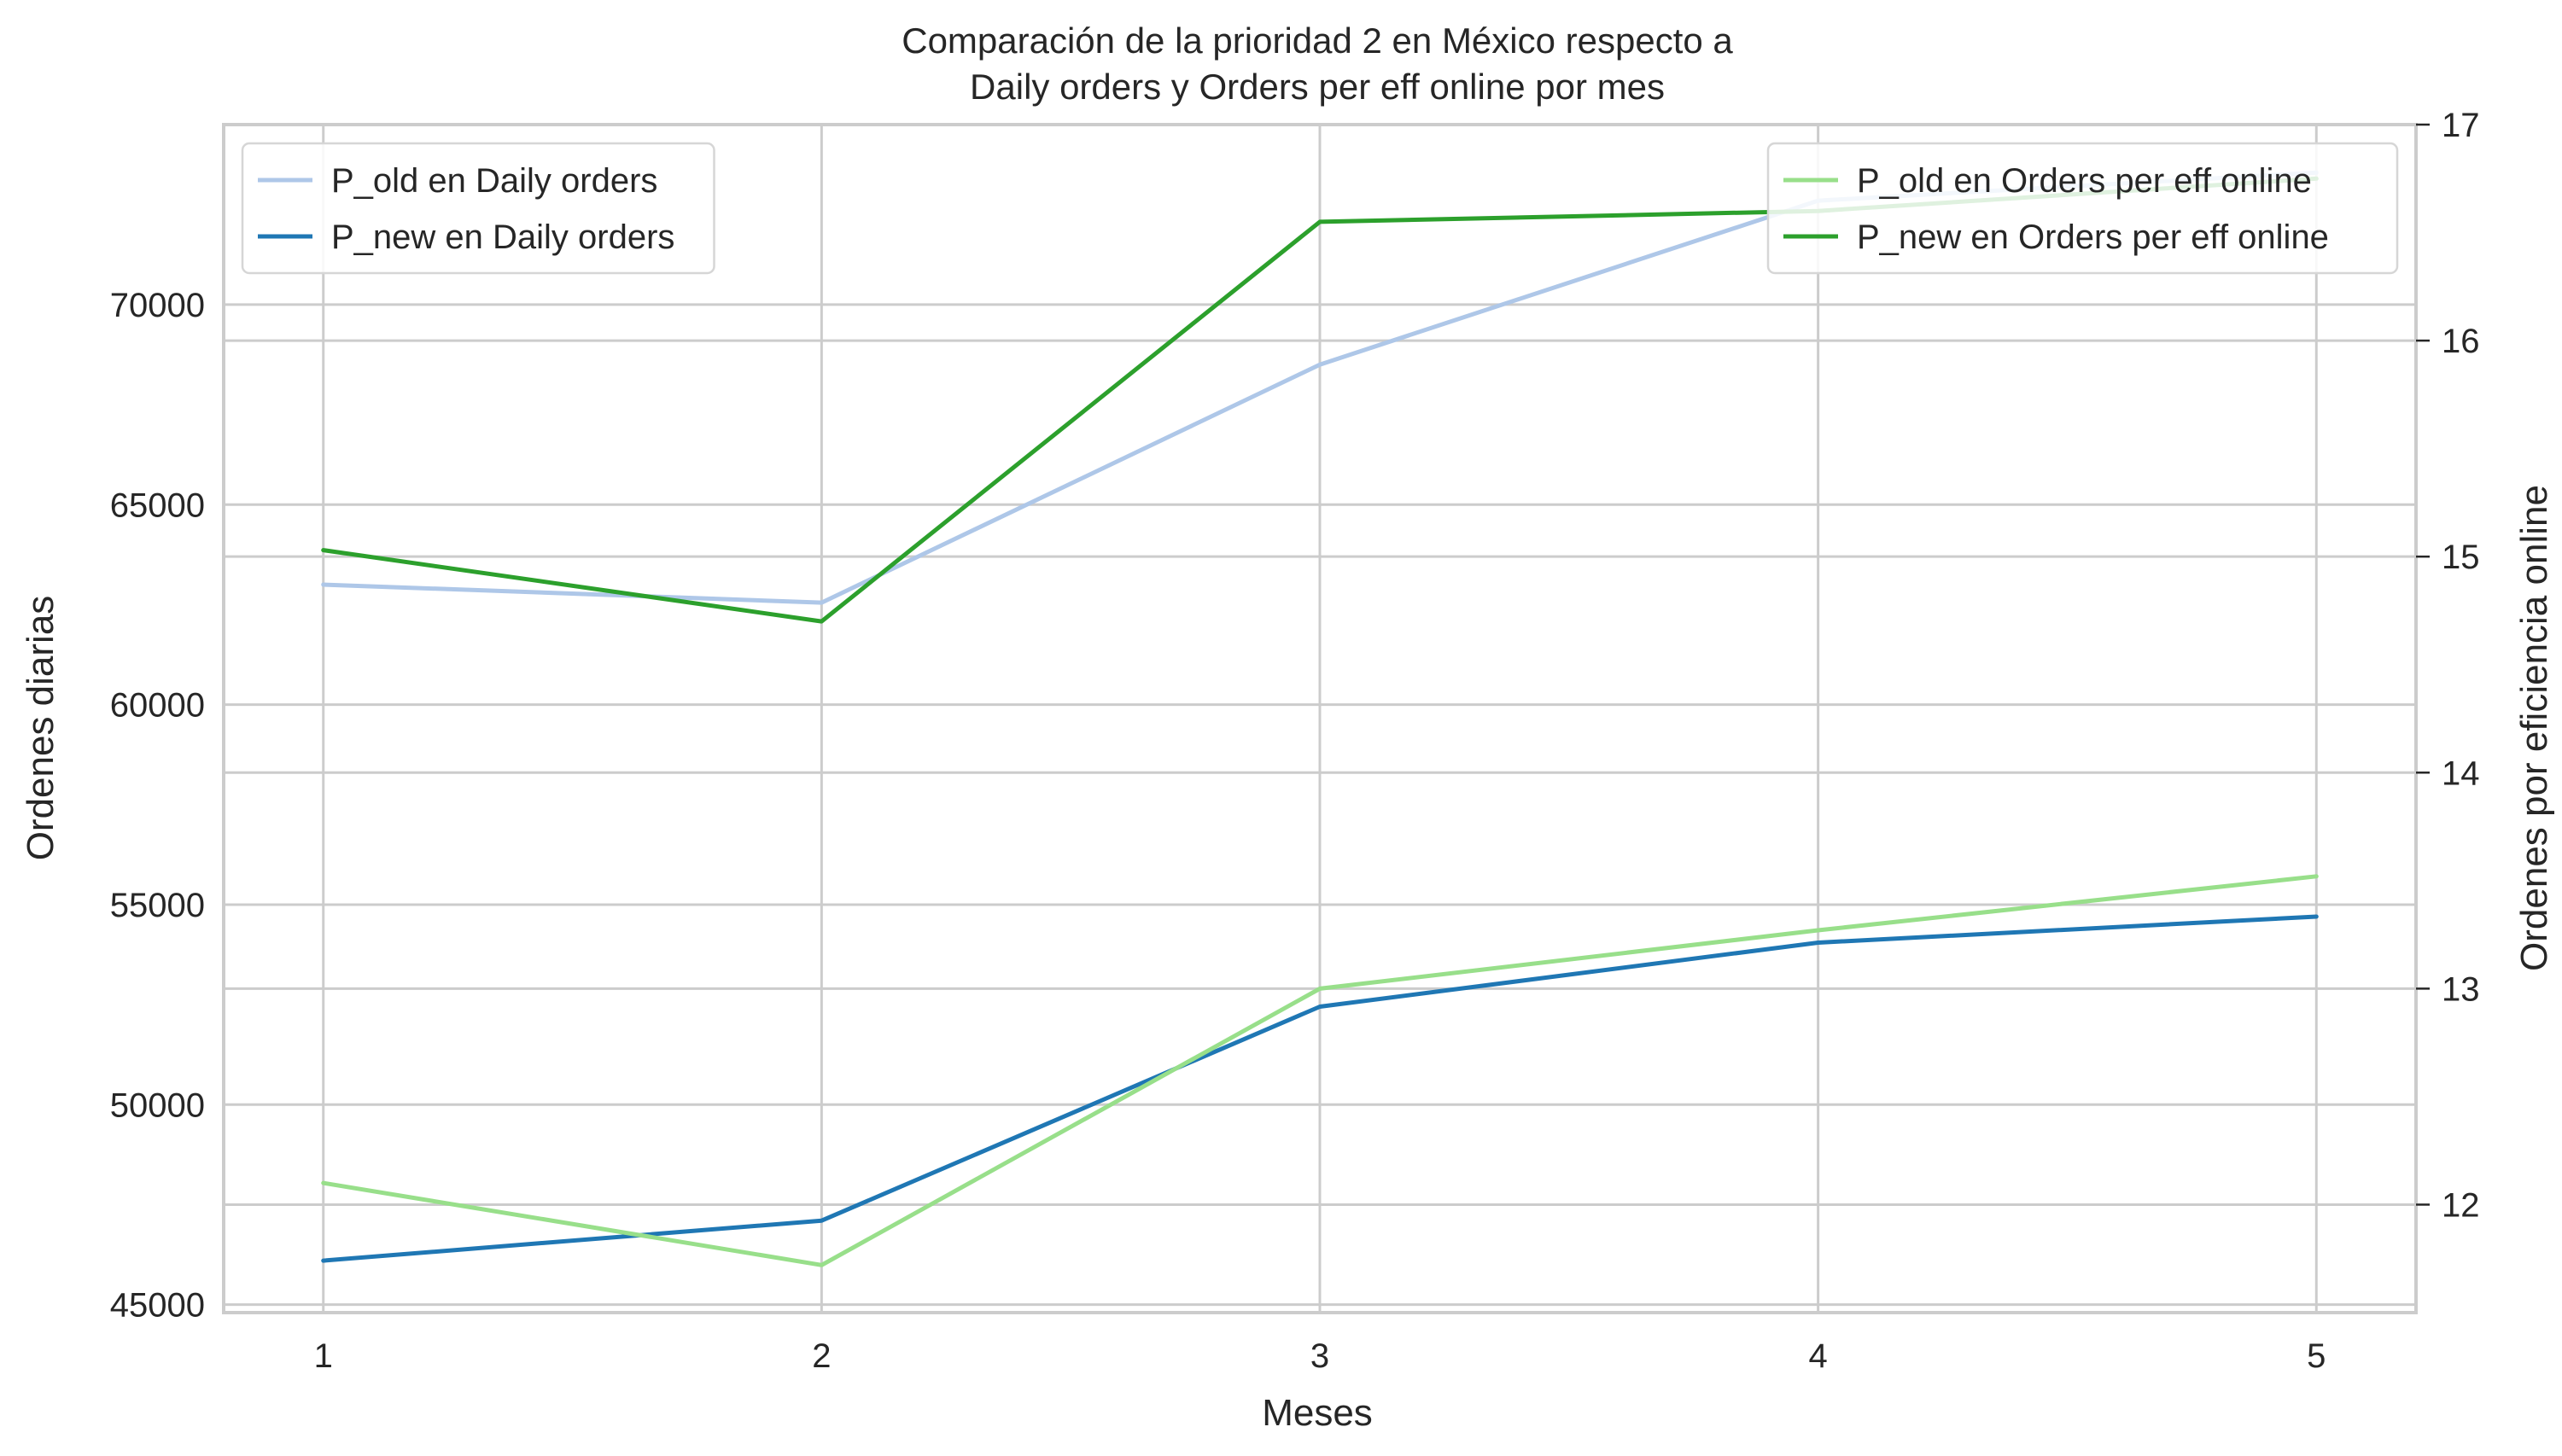 The image size is (2562, 1456). What do you see at coordinates (2461, 989) in the screenshot?
I see `y-right-tick-label: 13` at bounding box center [2461, 989].